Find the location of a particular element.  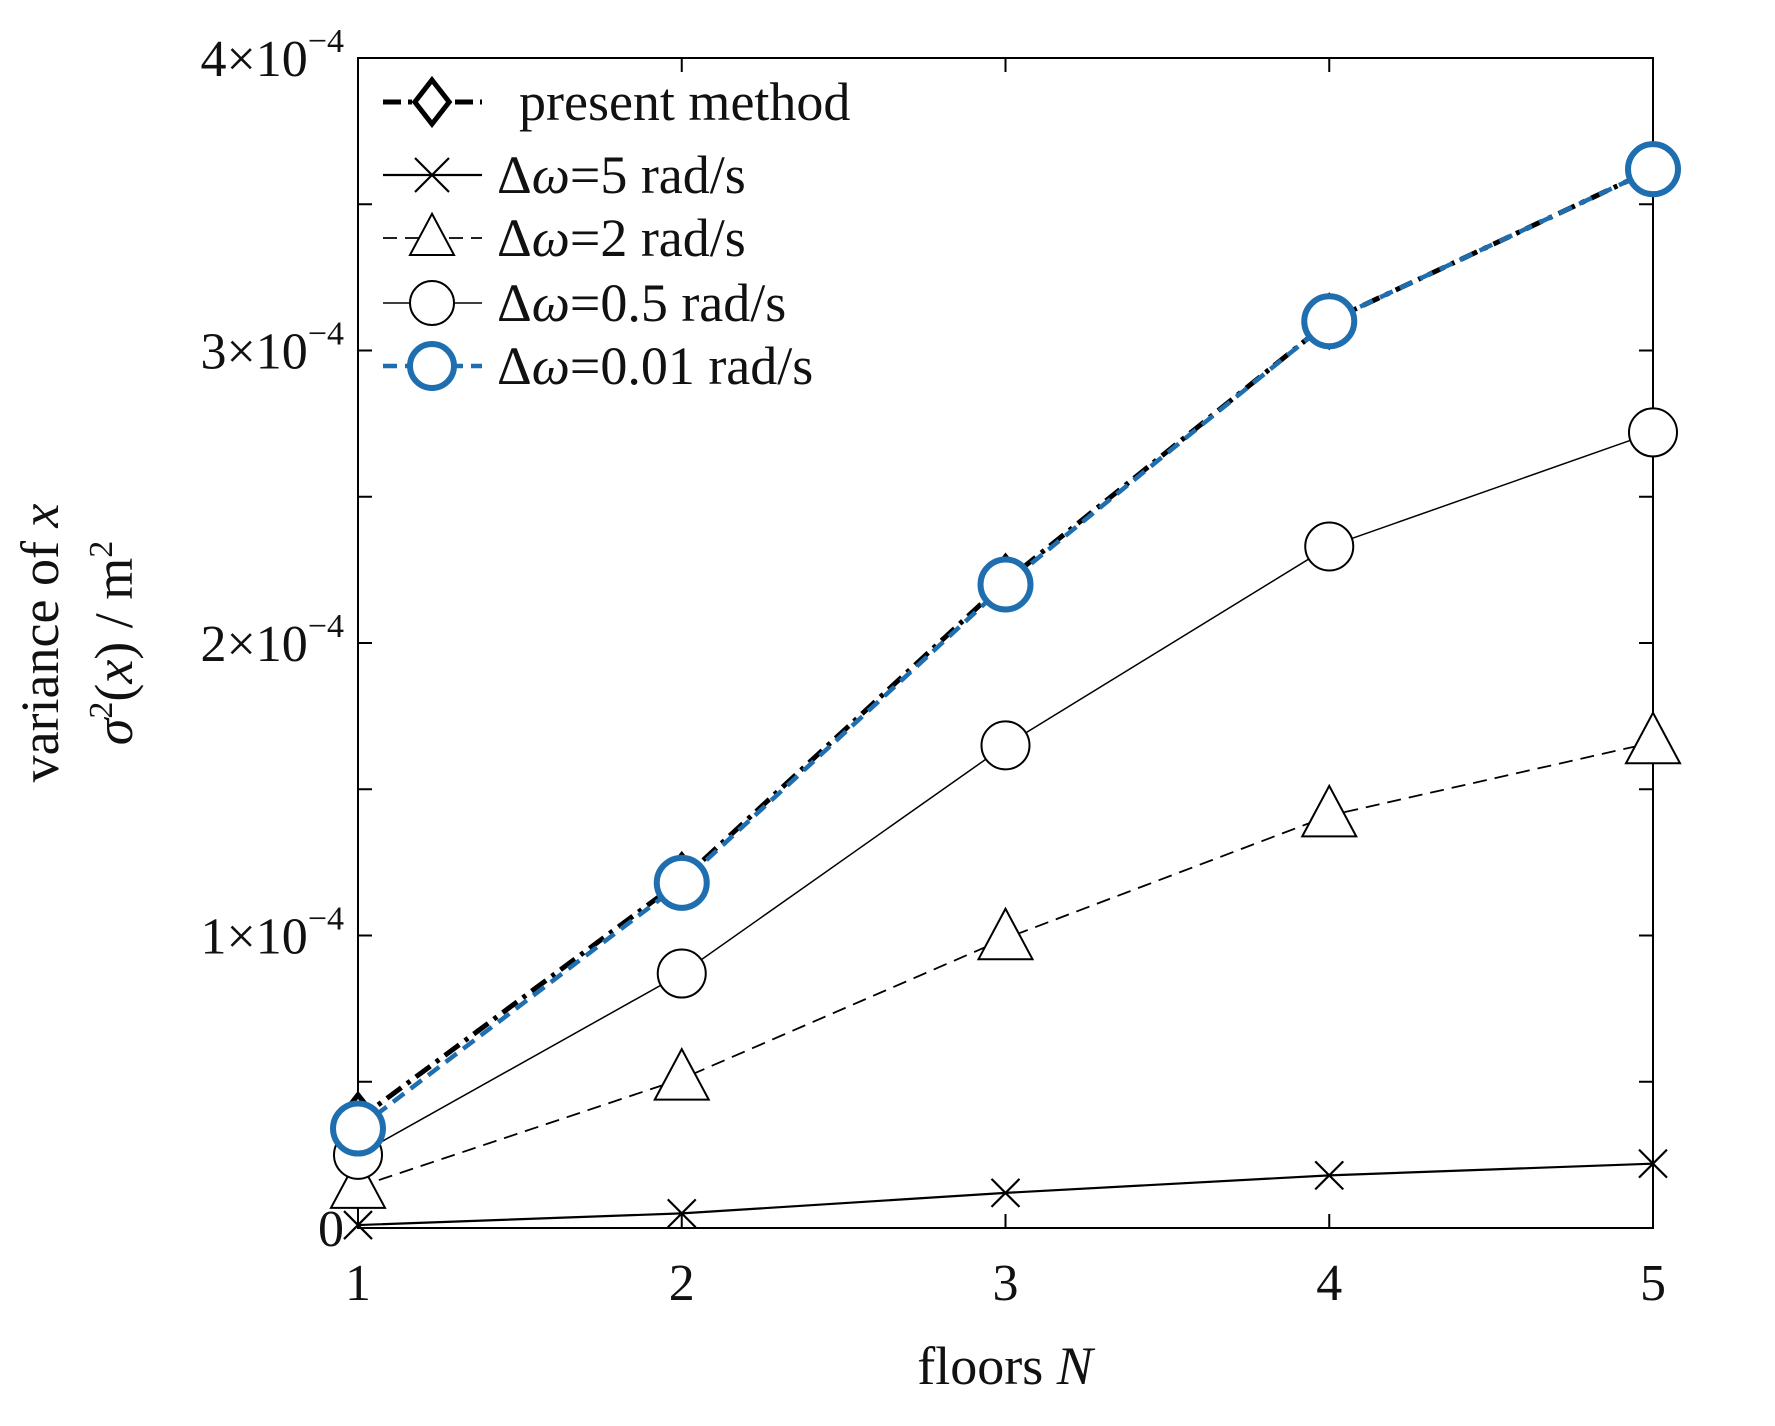

y-axis-title-line2: σ2(x) / m2 is located at coordinates (113, 643).